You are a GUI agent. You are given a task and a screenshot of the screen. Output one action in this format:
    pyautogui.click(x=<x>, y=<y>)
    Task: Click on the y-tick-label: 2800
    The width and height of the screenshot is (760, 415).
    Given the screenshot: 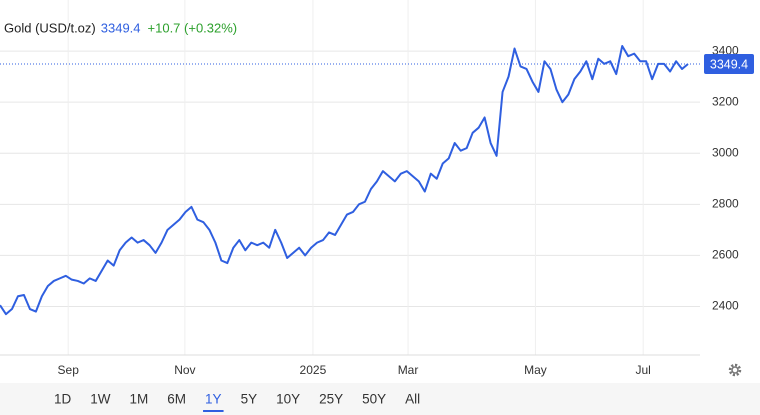 What is the action you would take?
    pyautogui.click(x=725, y=203)
    